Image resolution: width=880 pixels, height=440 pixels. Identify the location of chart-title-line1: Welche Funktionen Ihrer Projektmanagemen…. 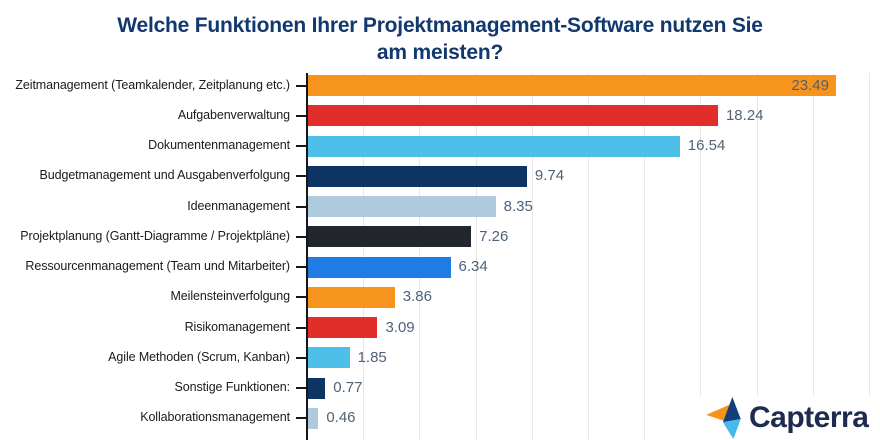
(440, 25).